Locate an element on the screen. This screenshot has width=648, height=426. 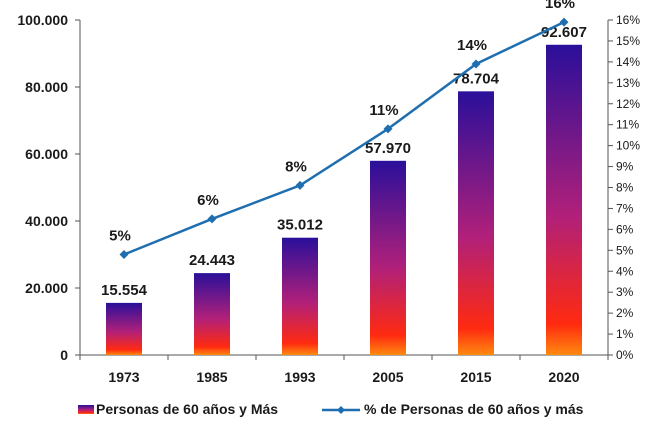
right-tick-label: 12% is located at coordinates (628, 104).